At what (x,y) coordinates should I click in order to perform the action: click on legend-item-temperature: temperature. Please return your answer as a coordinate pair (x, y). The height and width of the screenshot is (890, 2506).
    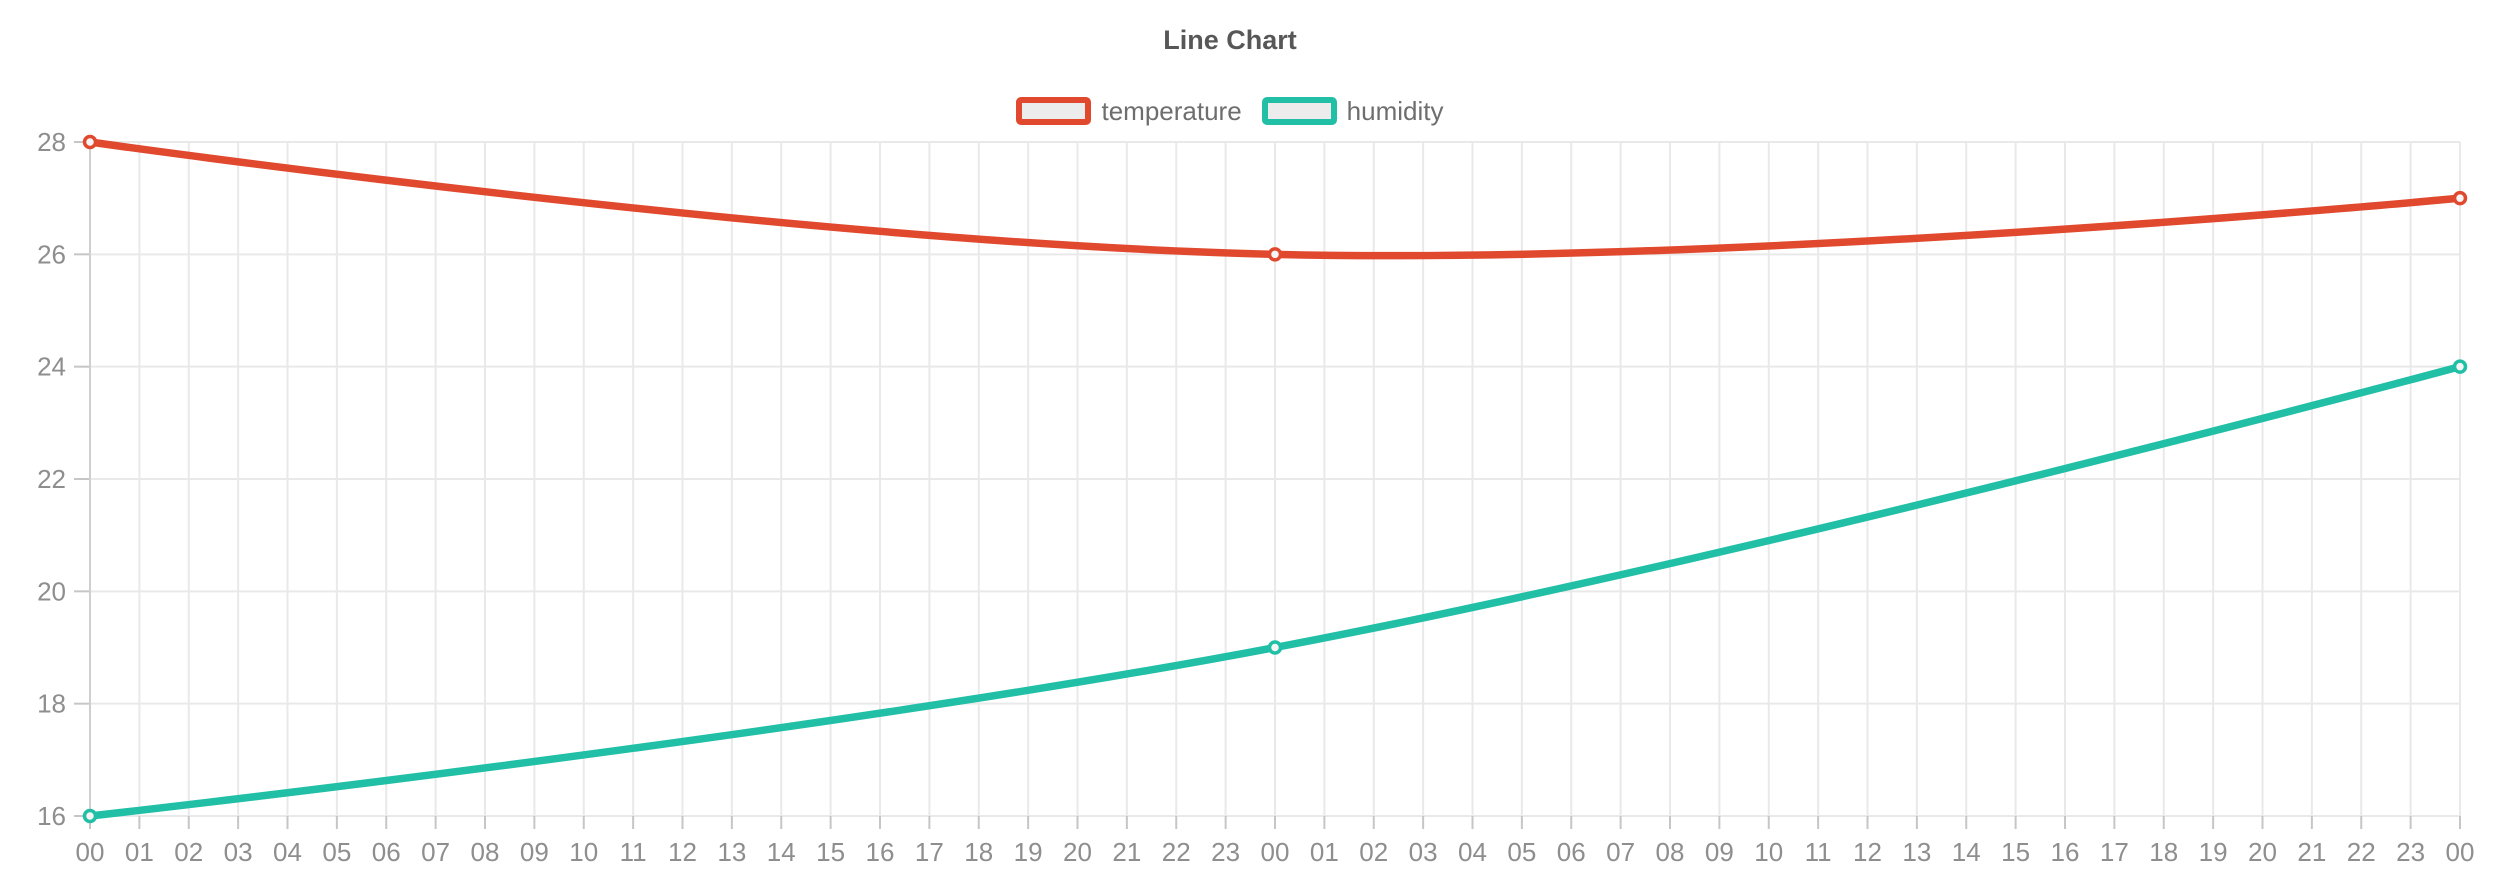
    Looking at the image, I should click on (1129, 111).